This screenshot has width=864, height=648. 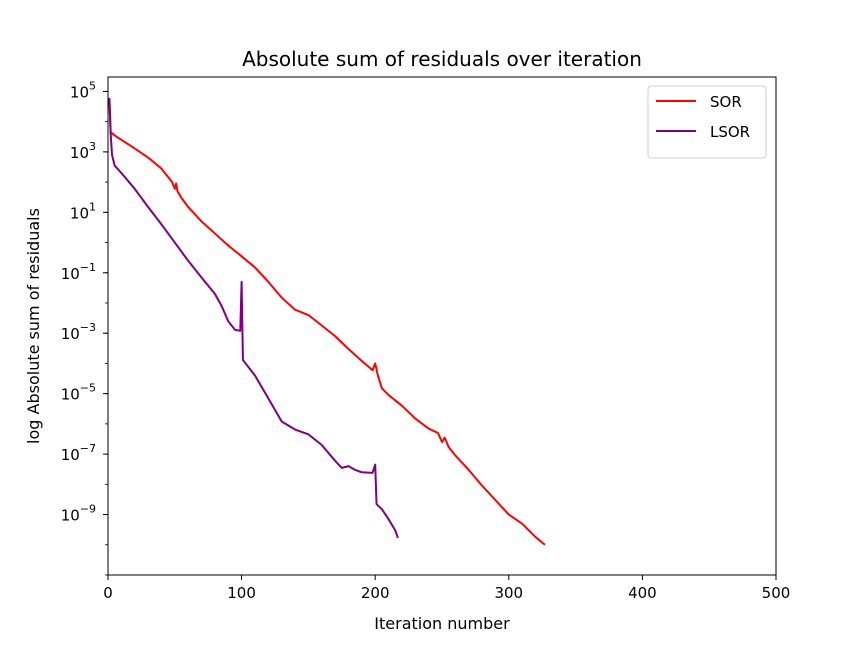 I want to click on y-tick-label: 10¹, so click(x=83, y=211).